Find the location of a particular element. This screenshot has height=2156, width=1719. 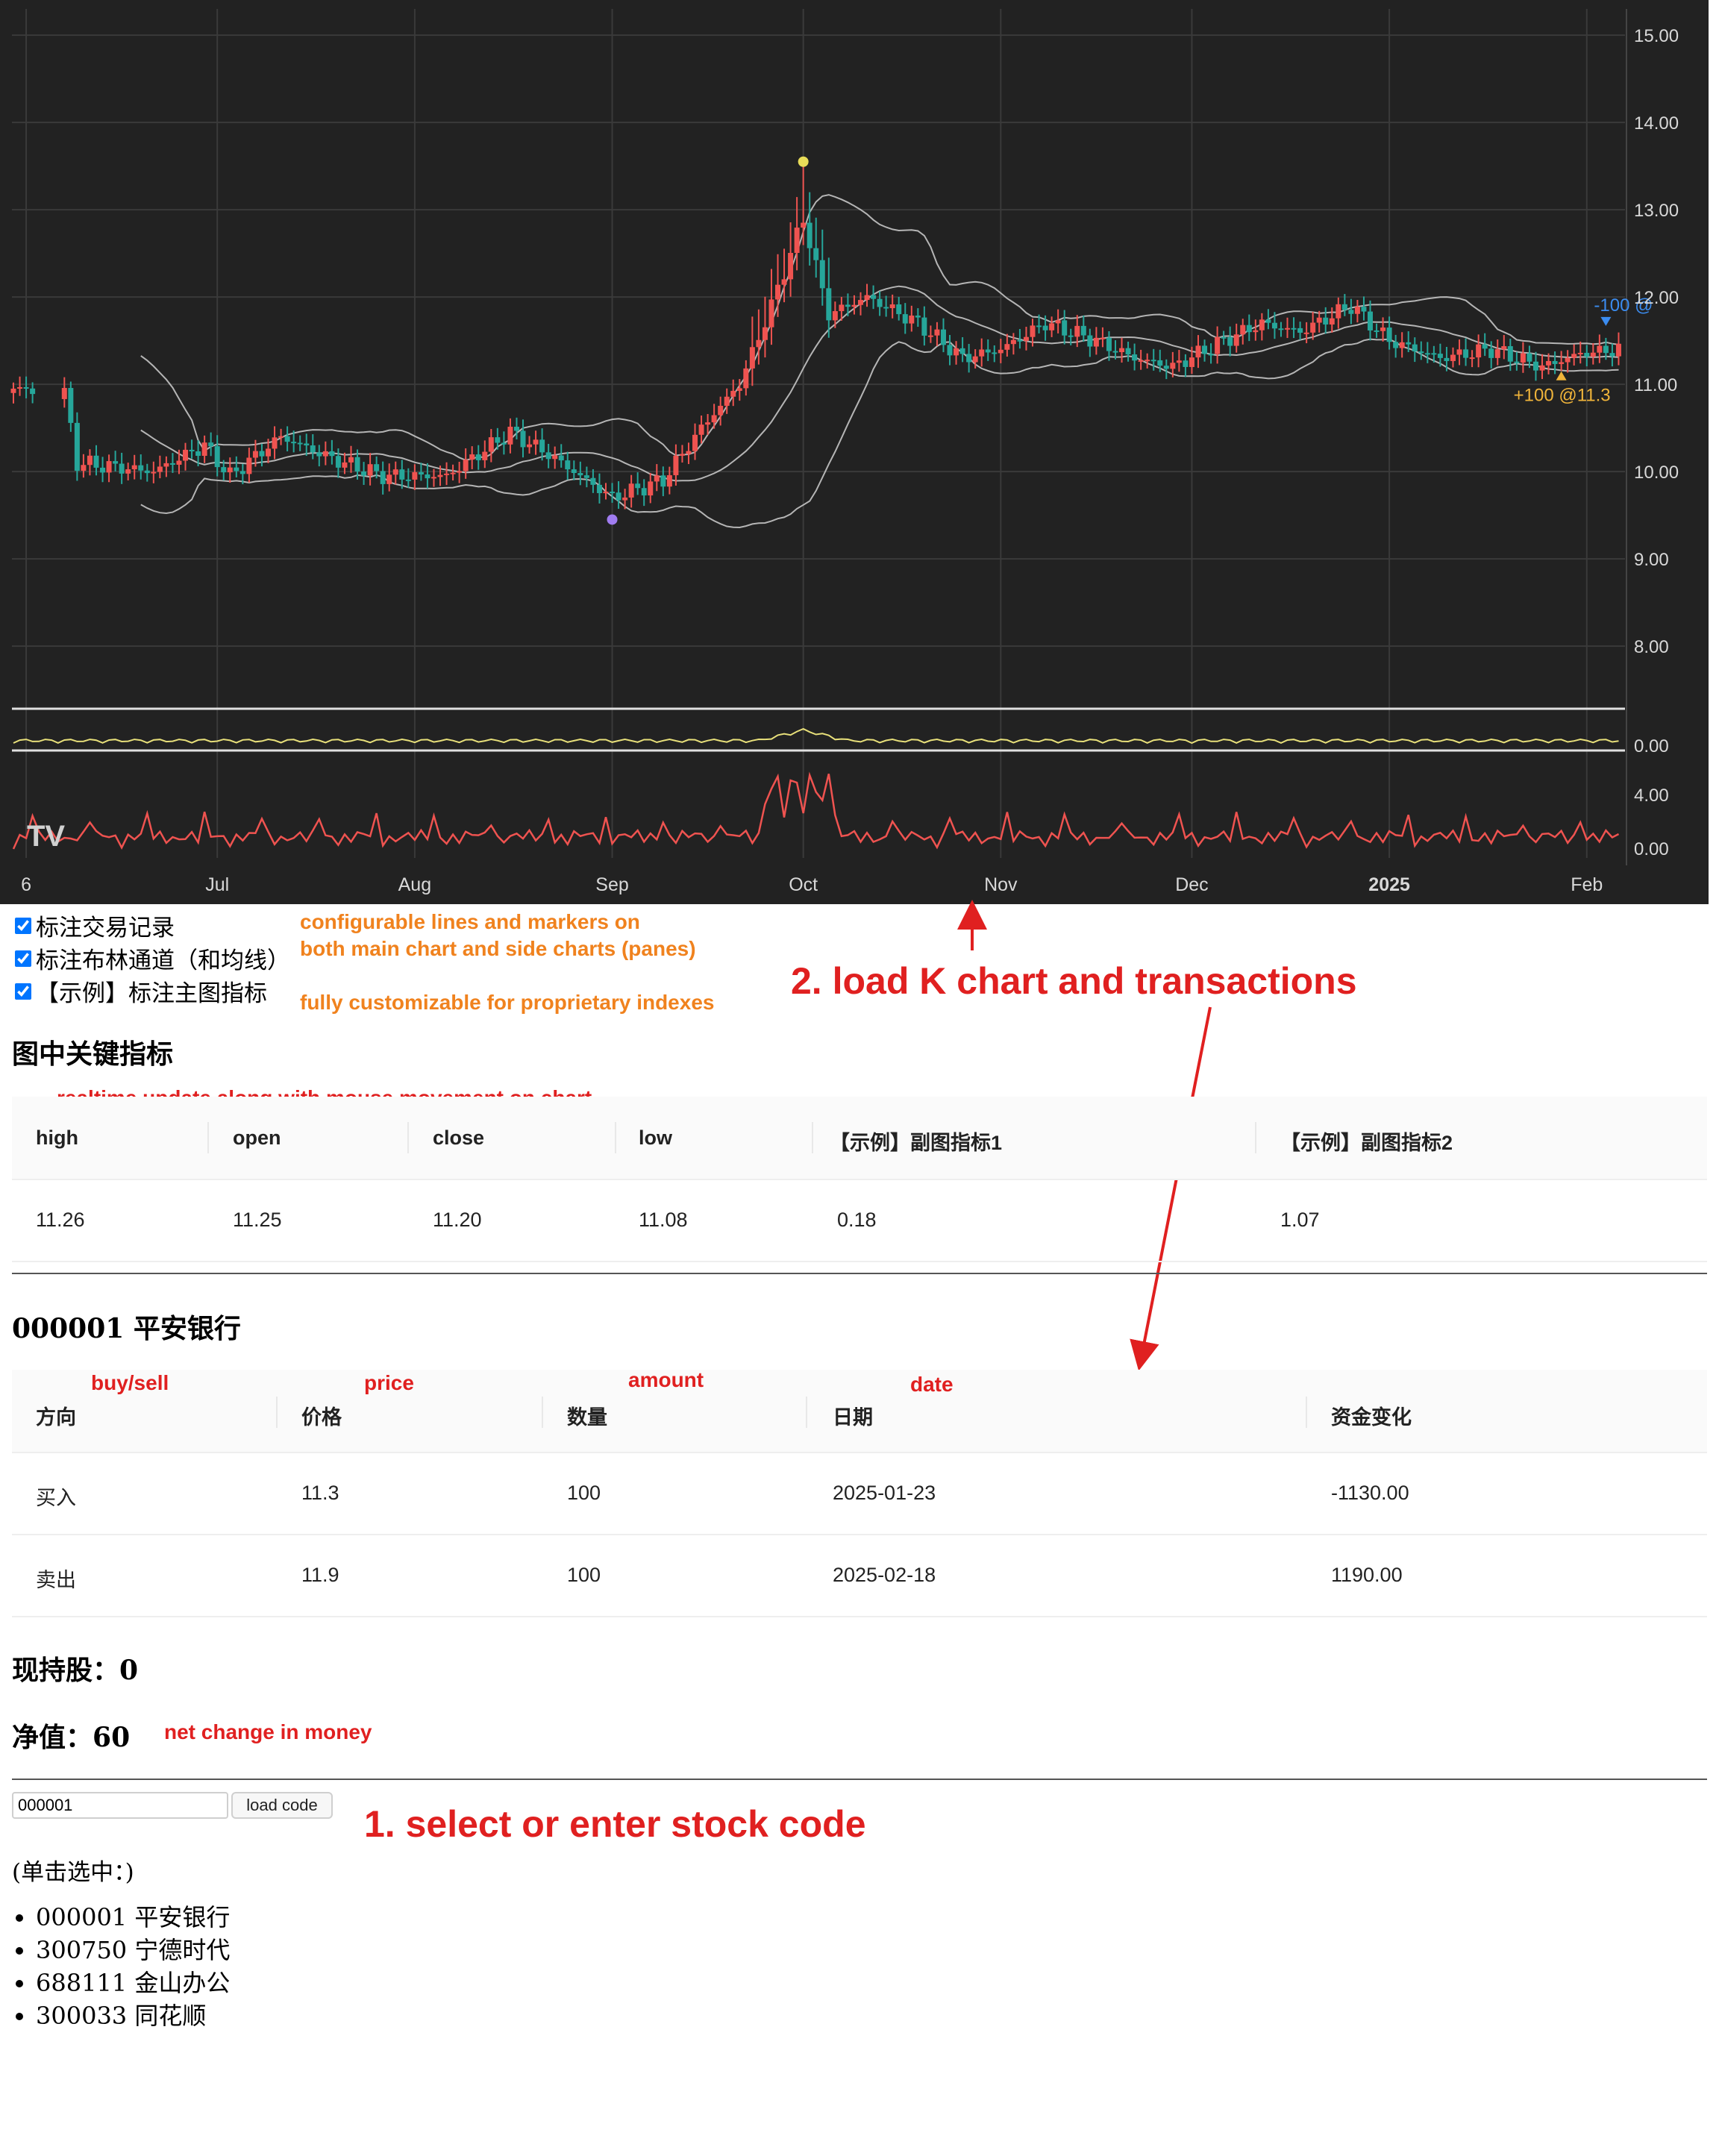

holdings-label: 现持股： is located at coordinates (66, 1670).